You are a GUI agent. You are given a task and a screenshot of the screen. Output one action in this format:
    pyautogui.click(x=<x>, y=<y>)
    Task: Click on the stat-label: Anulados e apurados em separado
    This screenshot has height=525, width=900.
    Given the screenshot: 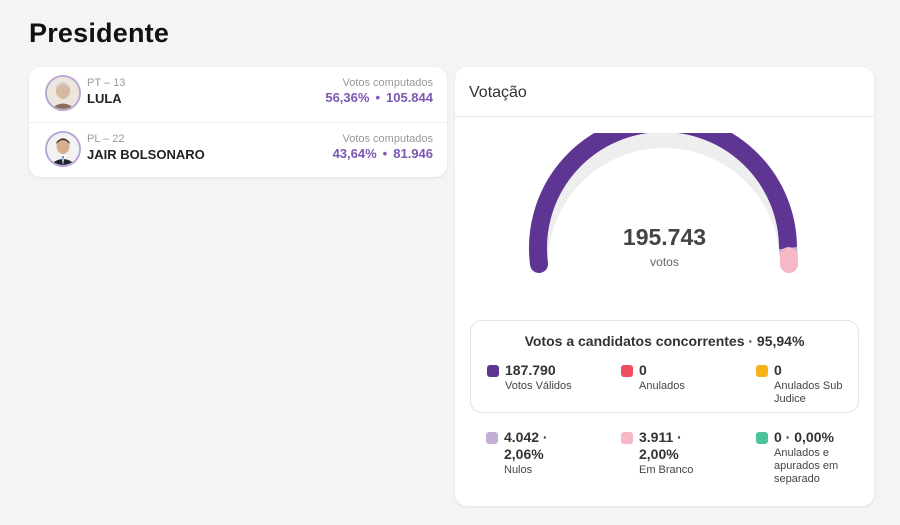 What is the action you would take?
    pyautogui.click(x=806, y=466)
    